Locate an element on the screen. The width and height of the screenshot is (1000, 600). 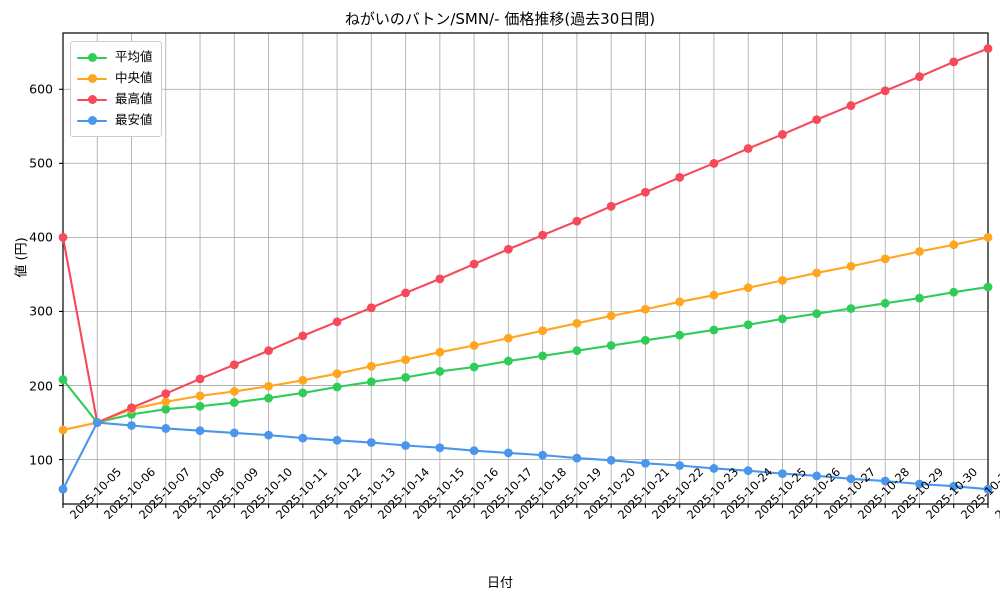
y-tick-label: 400 is located at coordinates (41, 237).